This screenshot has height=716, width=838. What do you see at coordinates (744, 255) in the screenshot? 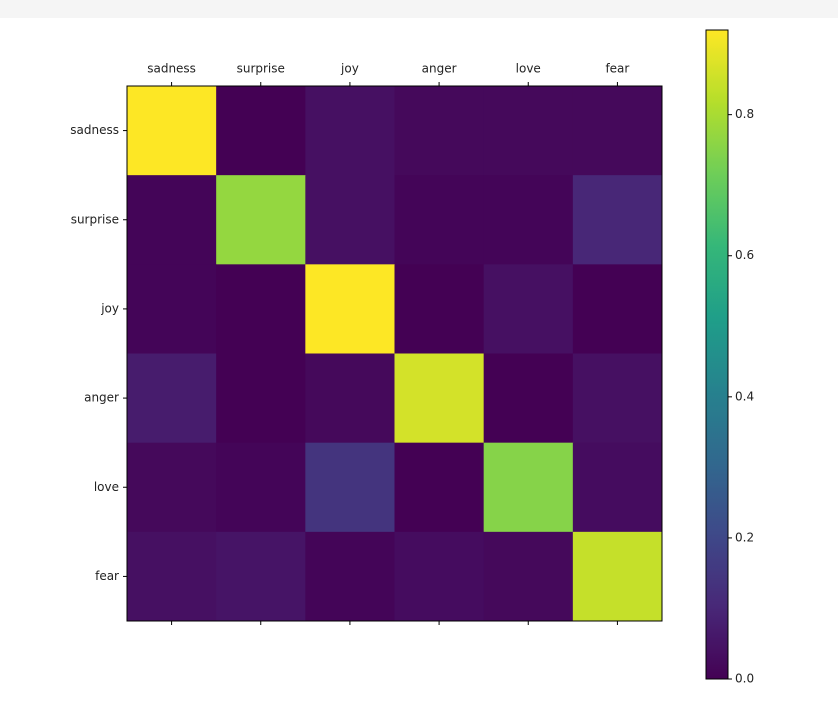
I see `colorbar-tick-label: 0.6` at bounding box center [744, 255].